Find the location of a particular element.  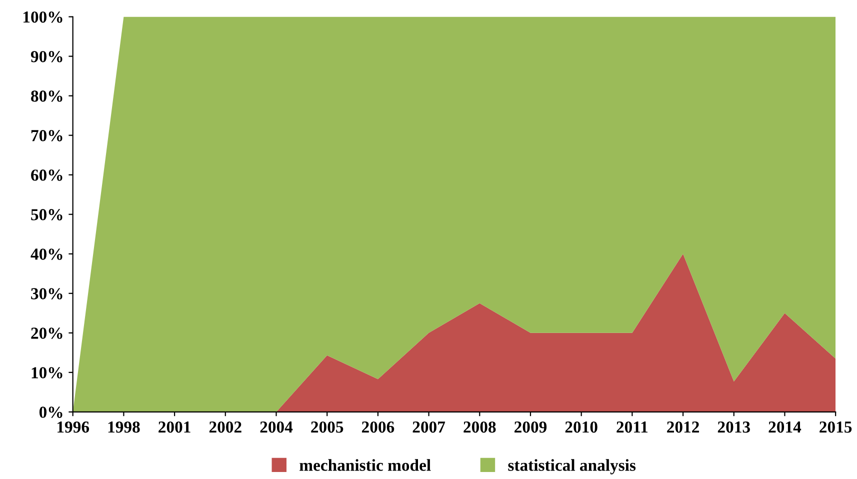

x-tick-label: 1998 is located at coordinates (124, 427).